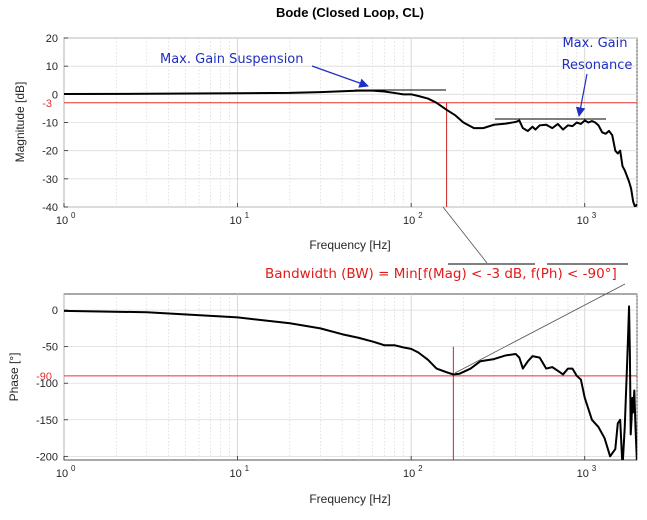  Describe the element at coordinates (47, 421) in the screenshot. I see `phase-ytick-label: -150` at that location.